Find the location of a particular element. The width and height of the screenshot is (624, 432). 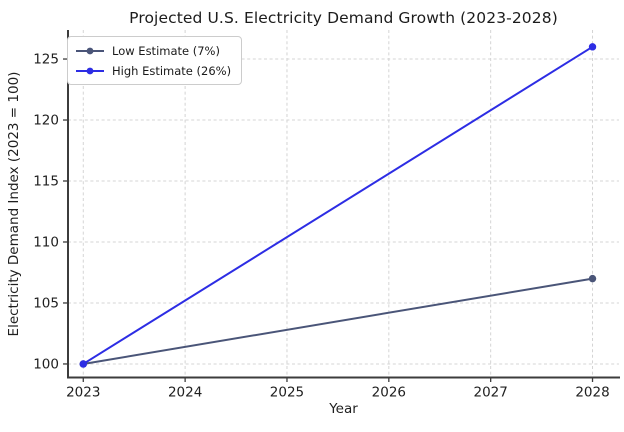

legend-item-label: High Estimate (26%) is located at coordinates (172, 70).